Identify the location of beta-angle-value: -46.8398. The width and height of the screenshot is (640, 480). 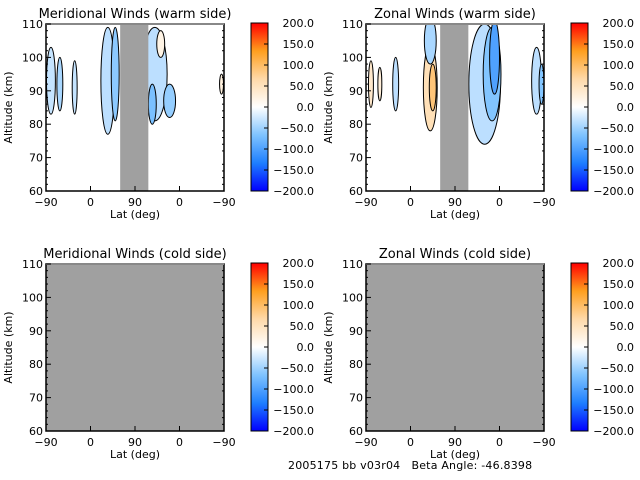
(507, 465).